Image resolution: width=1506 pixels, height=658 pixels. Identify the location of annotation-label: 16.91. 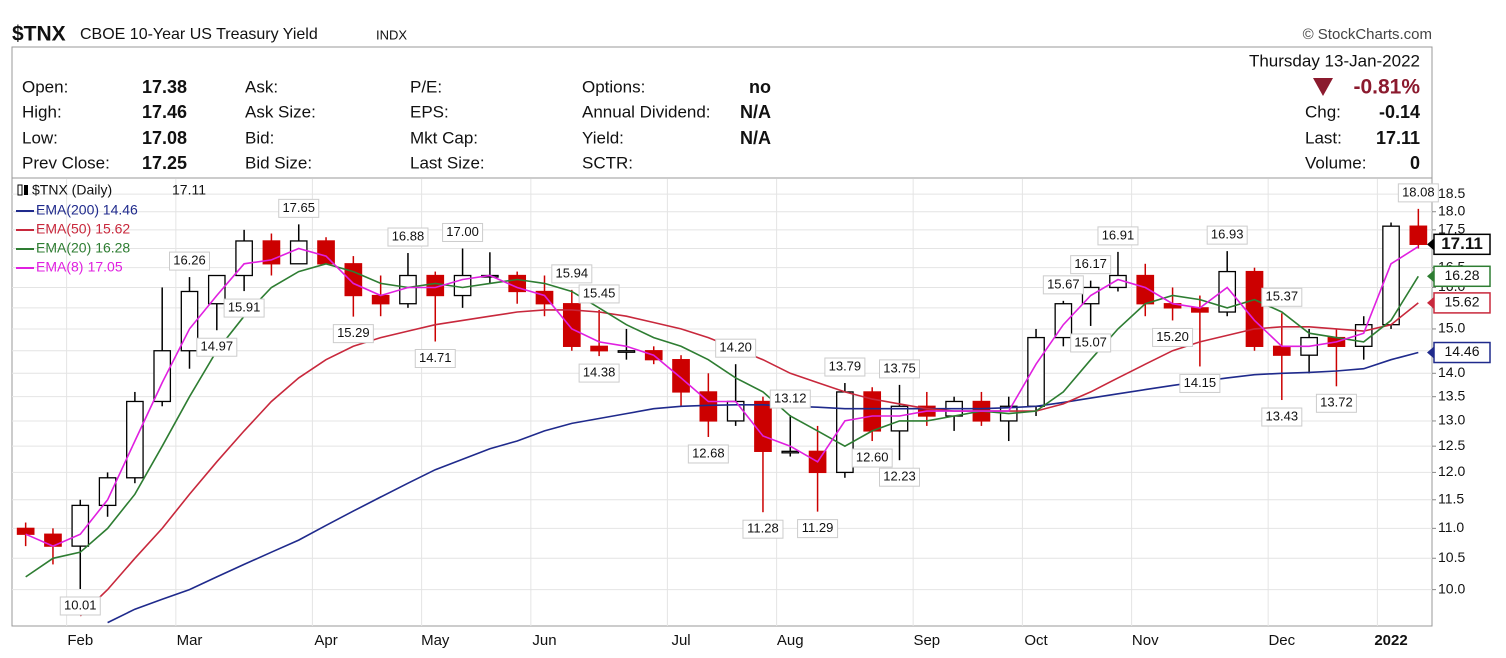
(1118, 234).